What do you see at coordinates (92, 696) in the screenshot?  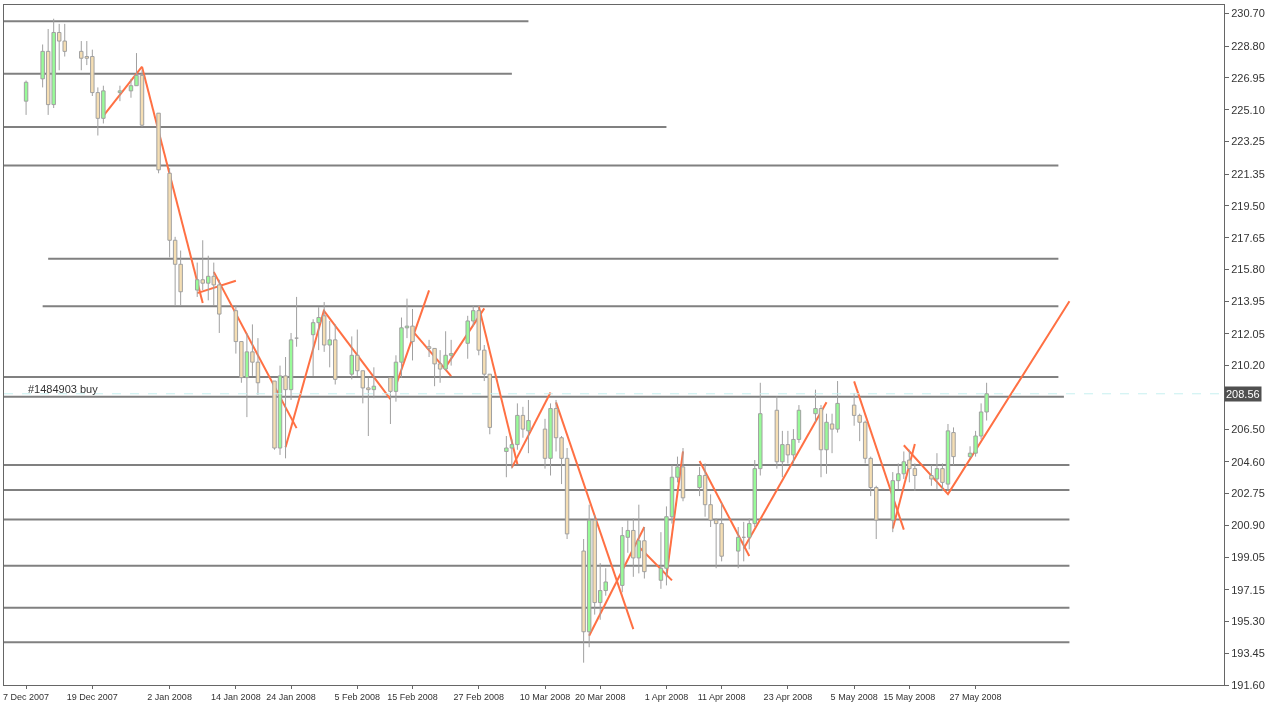 I see `x-tick-label: 19 Dec 2007` at bounding box center [92, 696].